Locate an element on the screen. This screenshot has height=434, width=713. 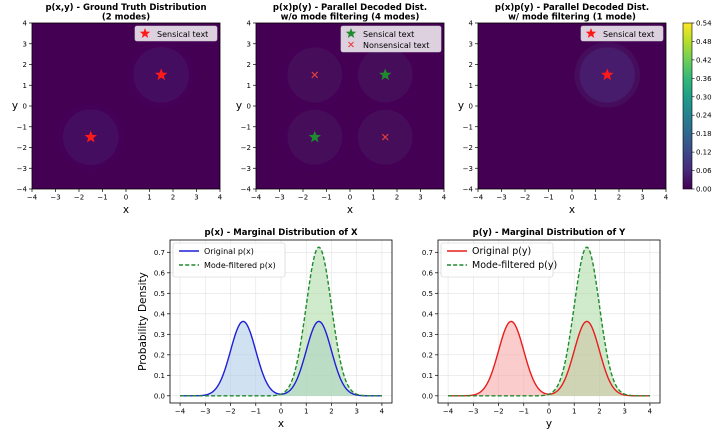
background is located at coordinates (572, 106).